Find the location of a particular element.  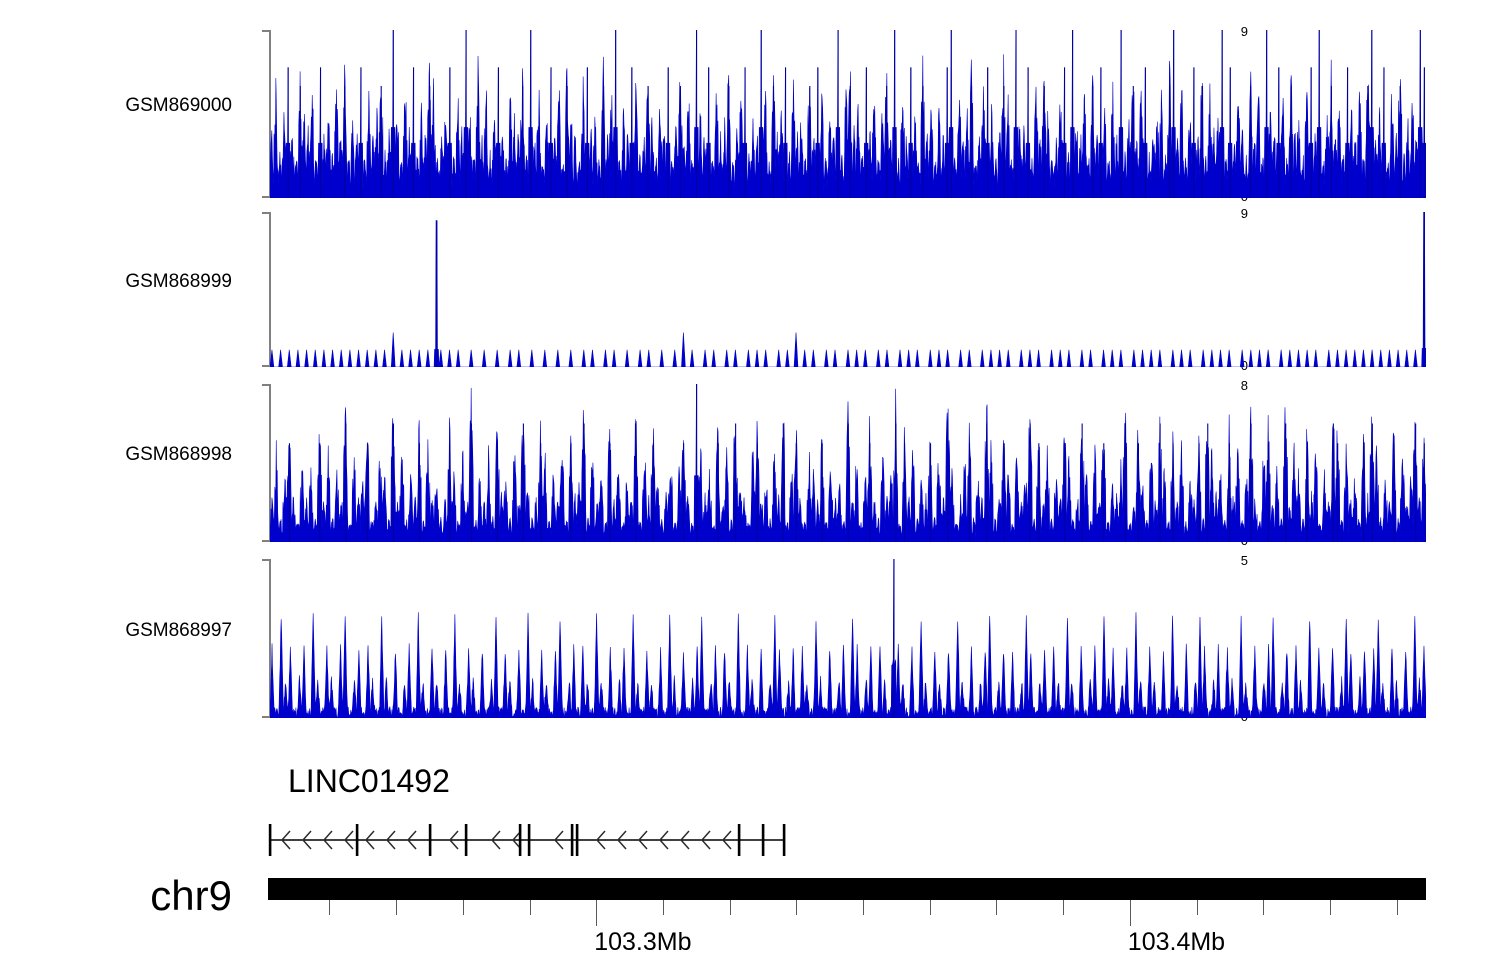

gene-annotation-track: LINC01492 is located at coordinates (750, 800).